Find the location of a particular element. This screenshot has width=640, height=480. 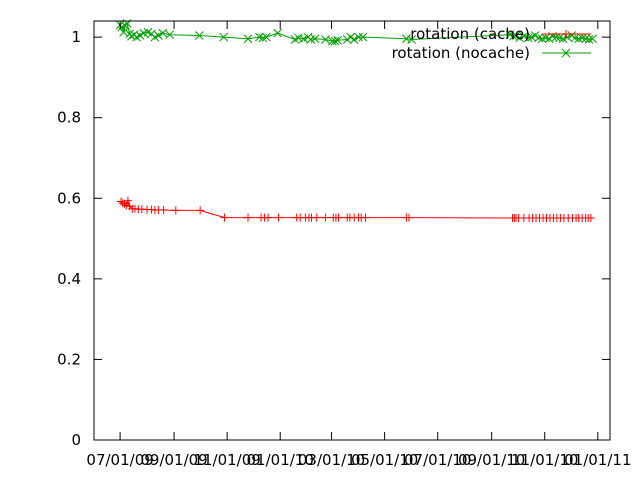

series-2-point-17-d2 is located at coordinates (170, 35).